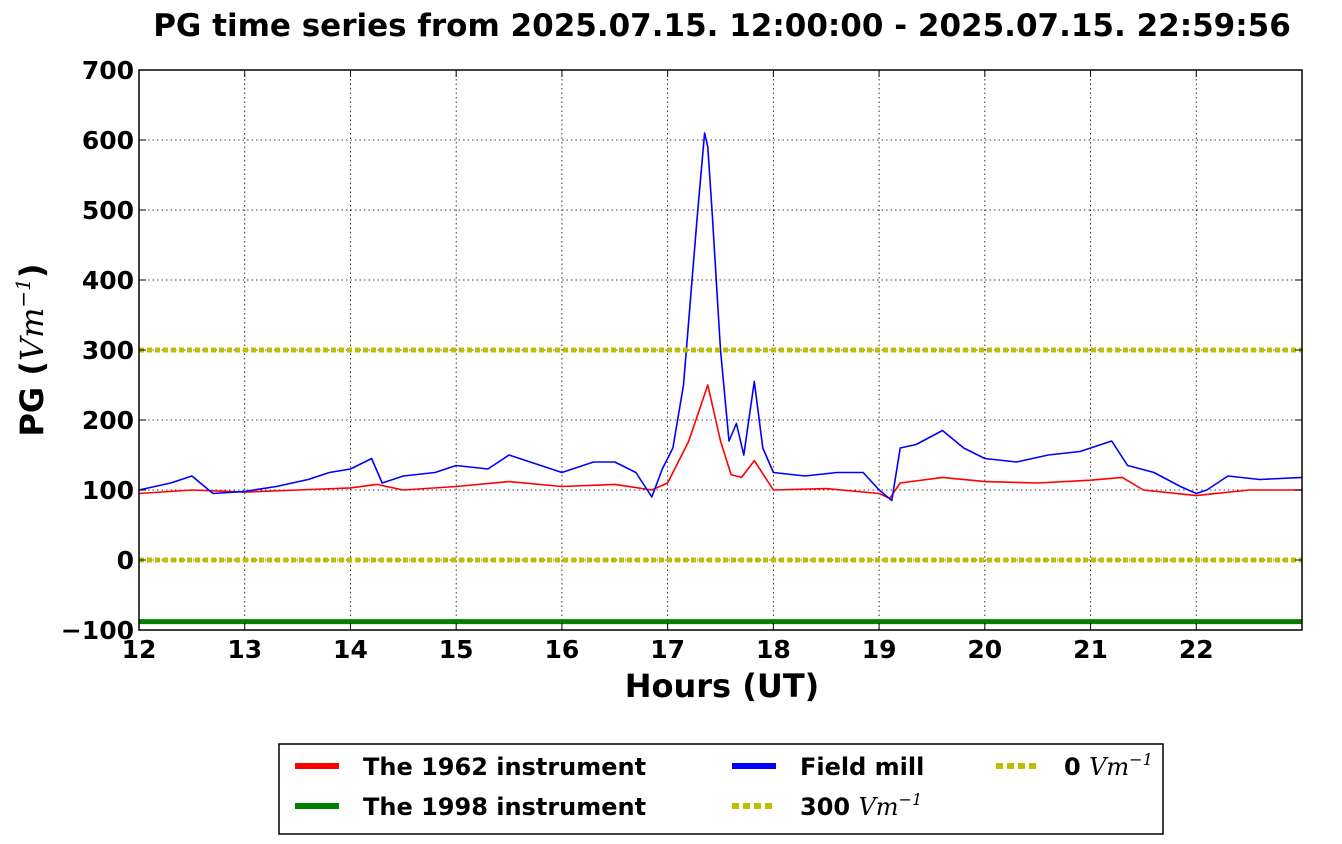  I want to click on y-tick-label: 300, so click(108, 350).